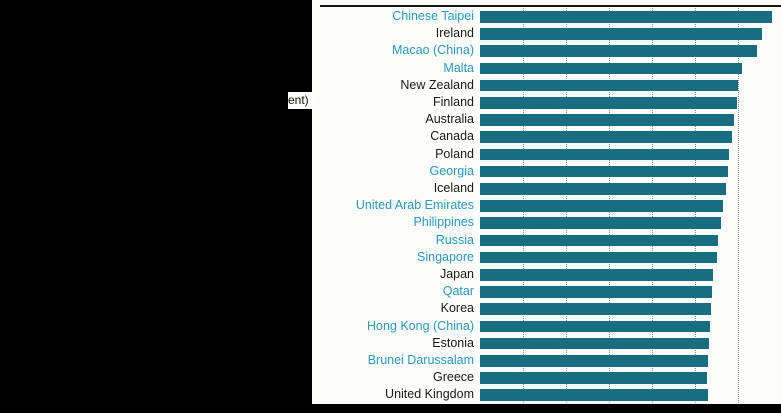  Describe the element at coordinates (429, 394) in the screenshot. I see `country-label: United Kingdom` at that location.